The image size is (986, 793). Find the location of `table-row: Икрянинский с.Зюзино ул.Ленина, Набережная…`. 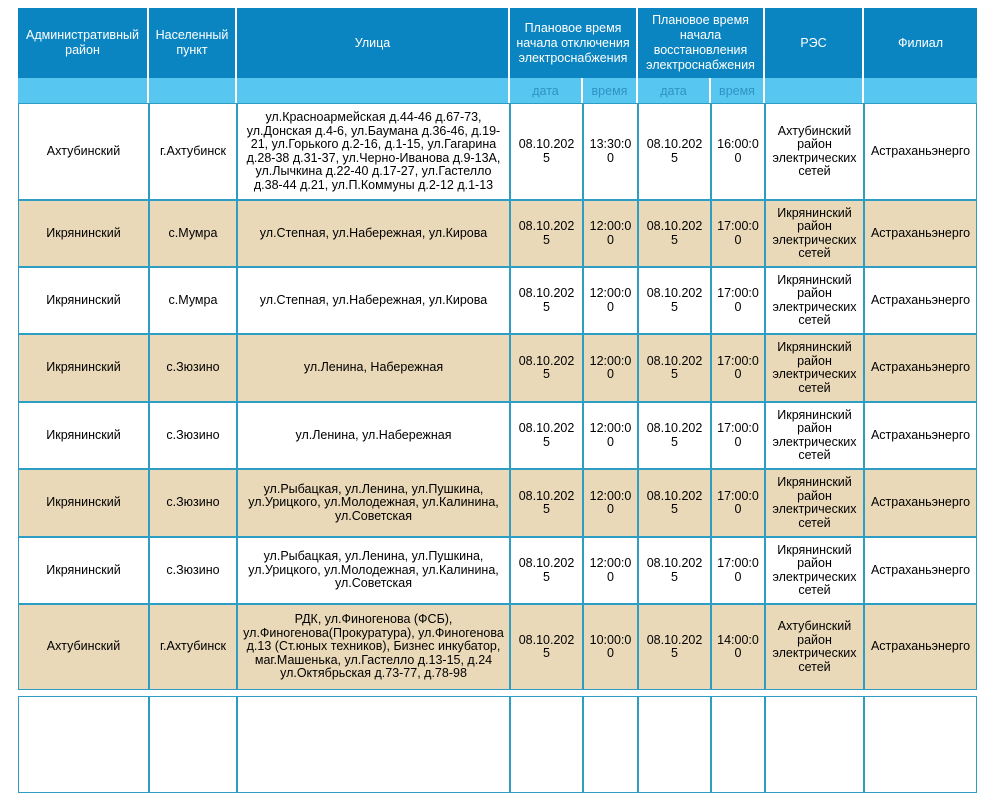

table-row: Икрянинский с.Зюзино ул.Ленина, Набережная… is located at coordinates (498, 368).